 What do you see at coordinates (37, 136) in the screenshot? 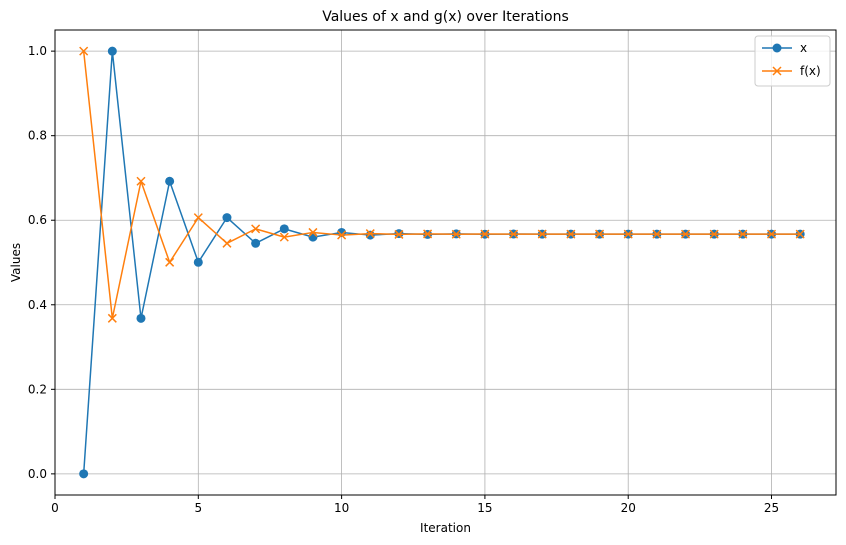
I see `y-tick-label: 0.8` at bounding box center [37, 136].